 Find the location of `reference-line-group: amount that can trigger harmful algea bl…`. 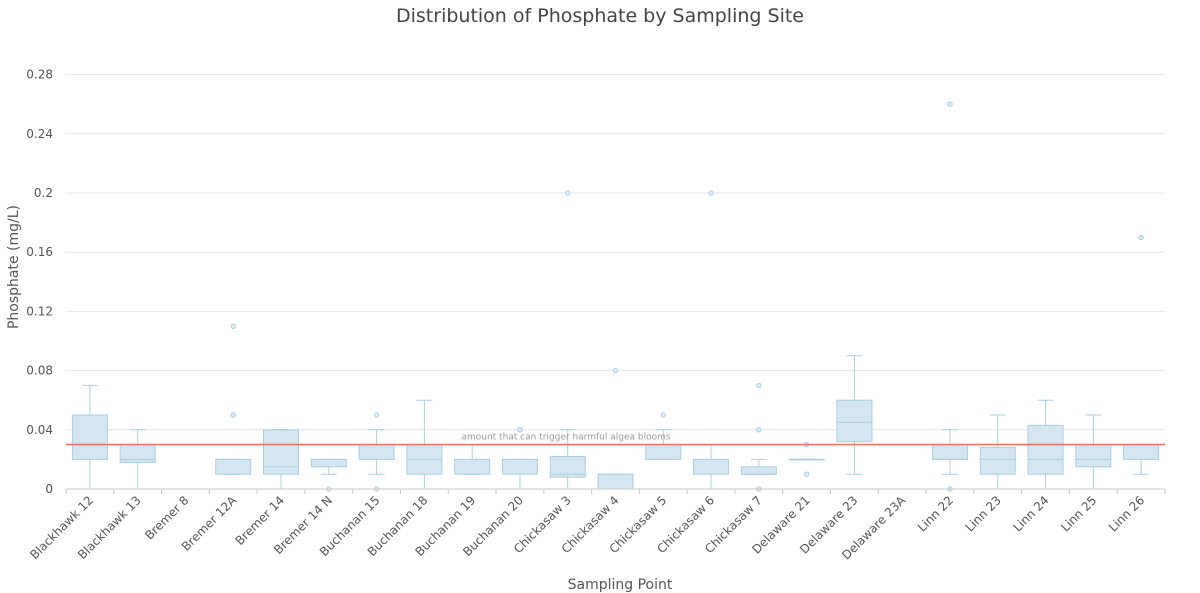

reference-line-group: amount that can trigger harmful algea bl… is located at coordinates (615, 439).